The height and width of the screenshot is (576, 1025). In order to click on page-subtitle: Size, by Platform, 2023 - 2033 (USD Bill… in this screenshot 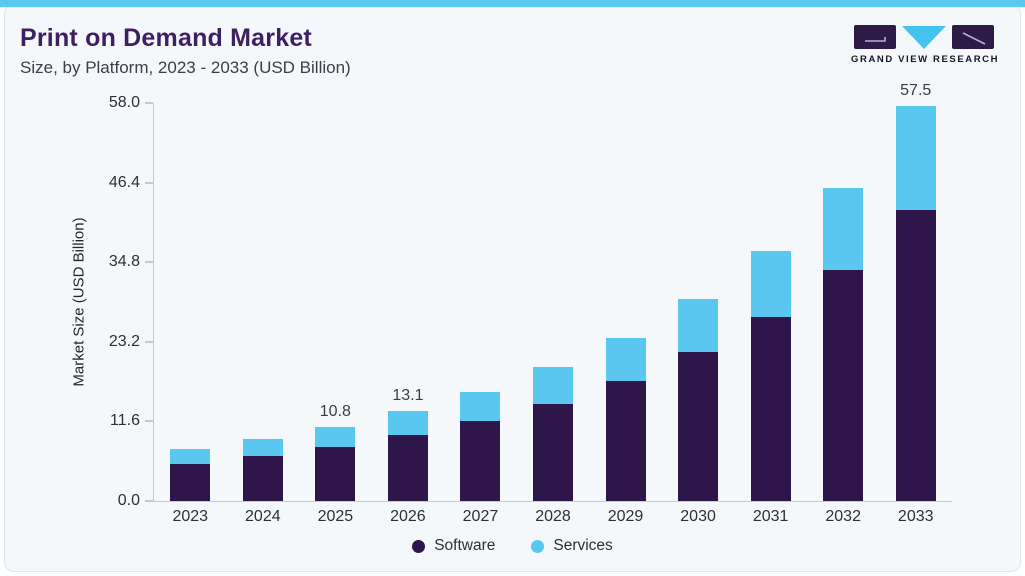, I will do `click(185, 67)`.